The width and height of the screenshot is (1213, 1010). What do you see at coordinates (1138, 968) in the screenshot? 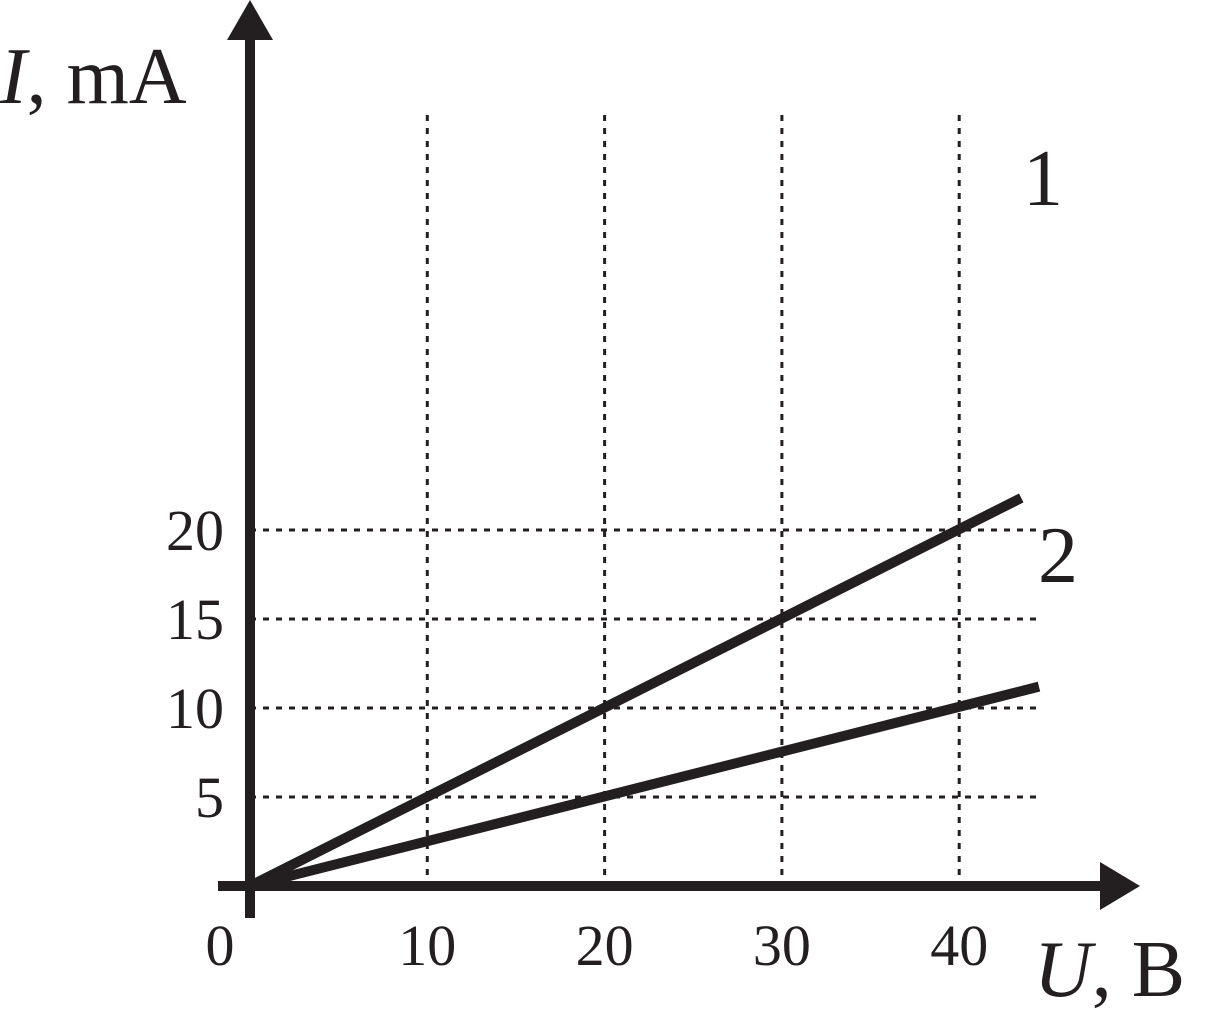
I see `x-axis-unit: , В` at bounding box center [1138, 968].